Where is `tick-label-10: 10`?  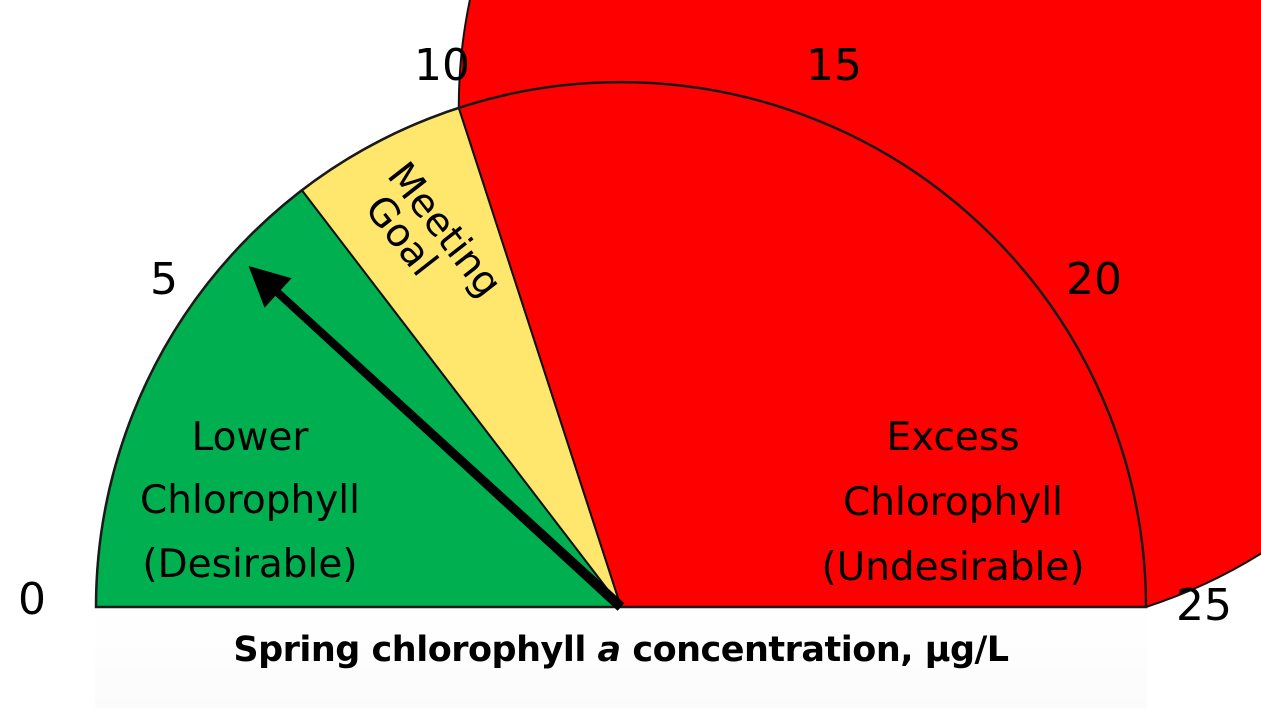
tick-label-10: 10 is located at coordinates (442, 65).